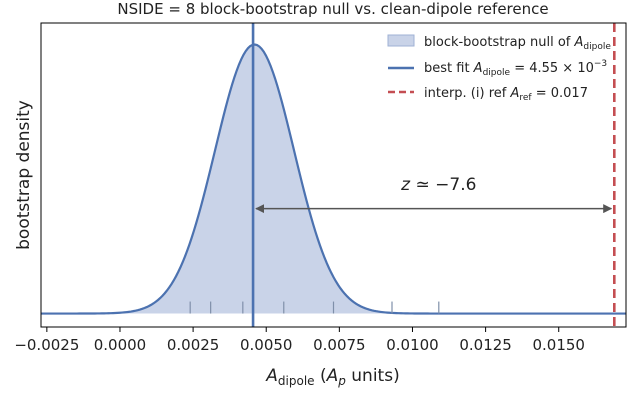 This screenshot has height=393, width=641. Describe the element at coordinates (515, 68) in the screenshot. I see `legend-label-bestfit: best fit Adipole = 4.55 × 10−3` at that location.